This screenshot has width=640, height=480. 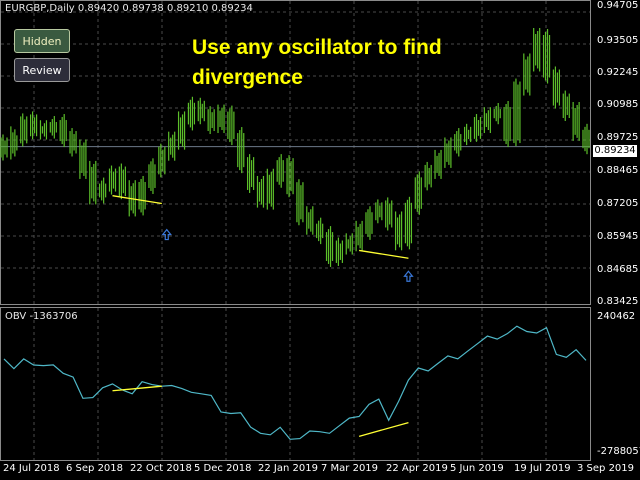 What do you see at coordinates (616, 316) in the screenshot?
I see `obv-max-label: 240462` at bounding box center [616, 316].